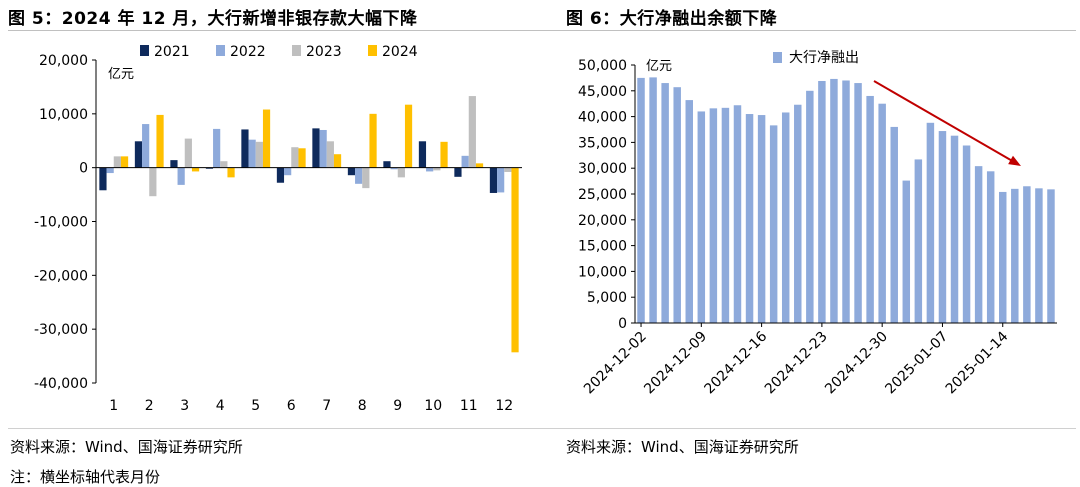  I want to click on bar-2023-m4, so click(224, 164).